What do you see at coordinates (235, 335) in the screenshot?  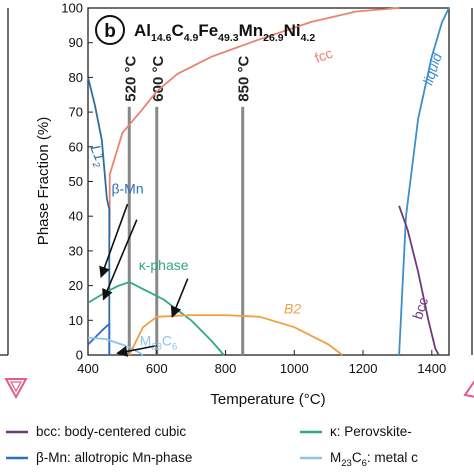 I see `series-b2` at bounding box center [235, 335].